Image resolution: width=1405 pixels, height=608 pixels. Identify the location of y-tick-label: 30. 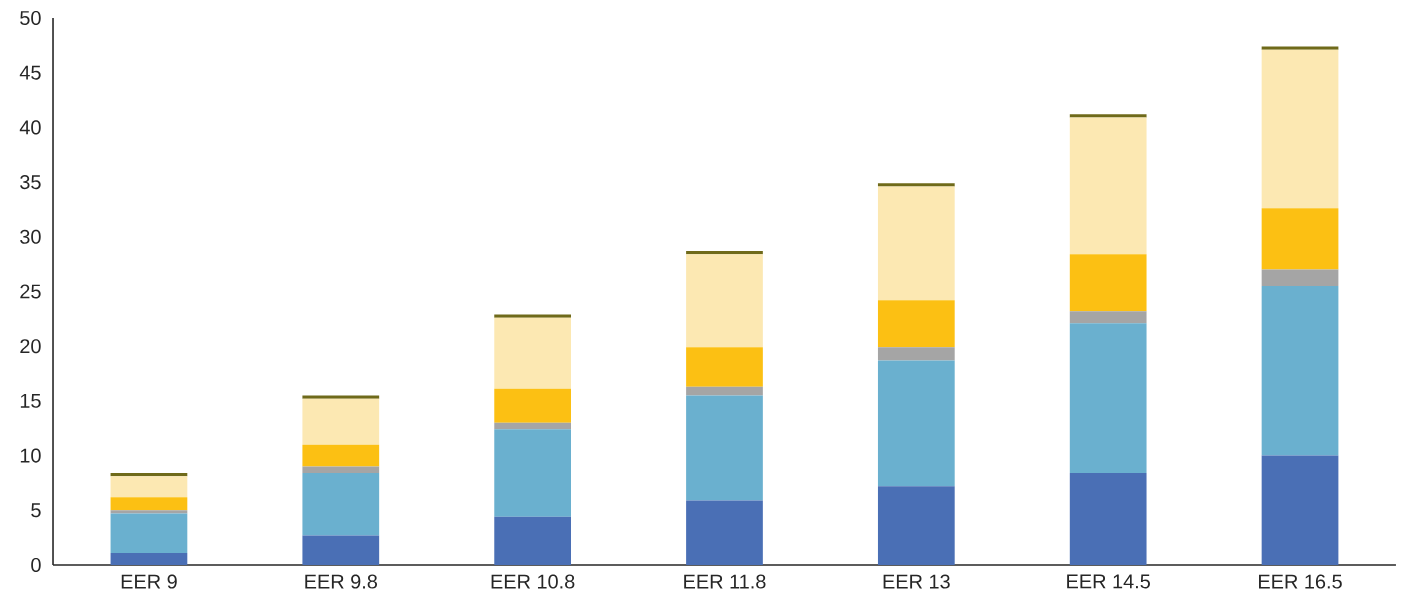
(30, 236).